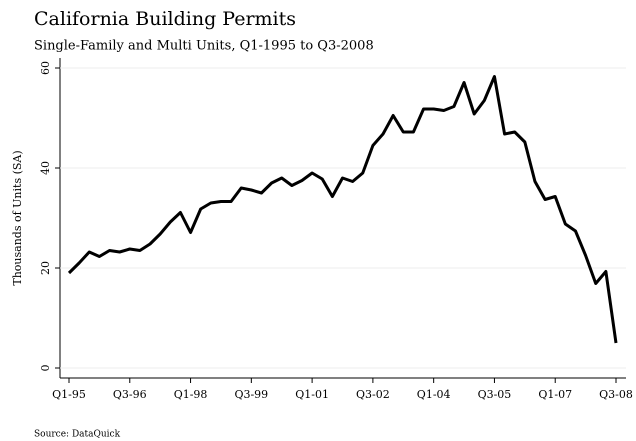 The height and width of the screenshot is (441, 636). What do you see at coordinates (373, 394) in the screenshot?
I see `x-tick-label: Q3-02` at bounding box center [373, 394].